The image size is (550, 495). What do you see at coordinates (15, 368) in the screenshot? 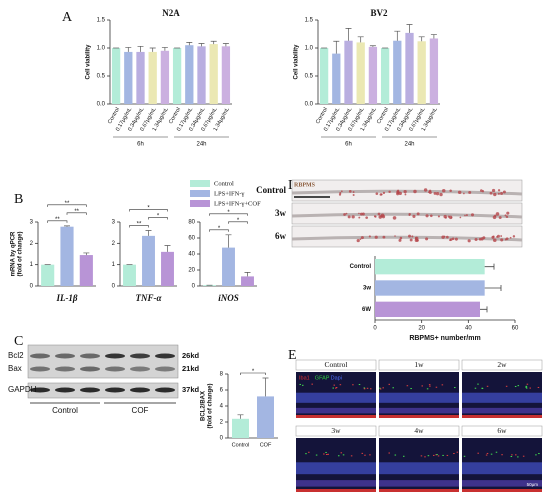
I see `blot-band-label: Bax` at bounding box center [15, 368].